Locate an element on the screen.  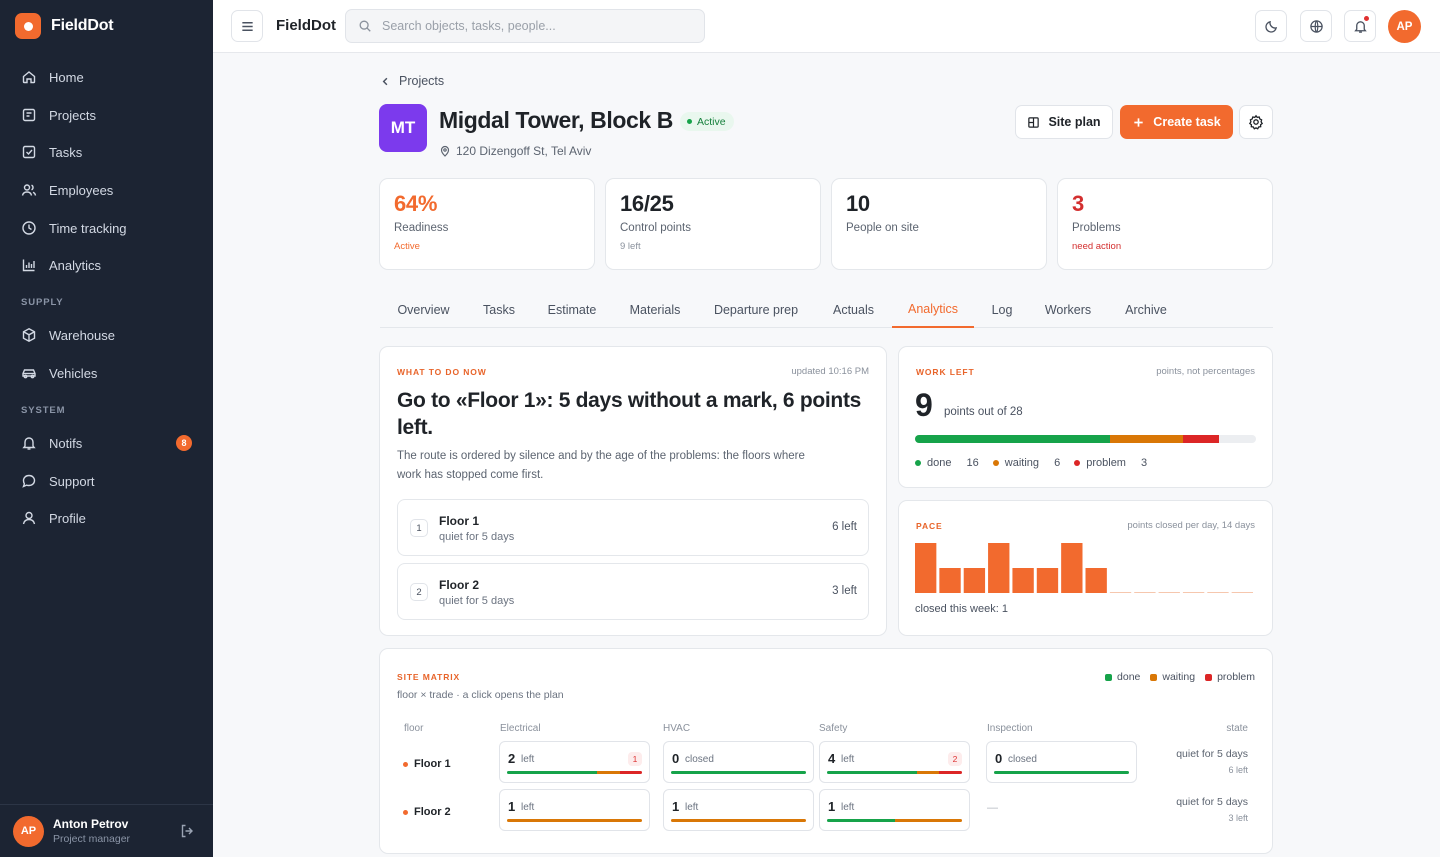
language-button is located at coordinates (1316, 26).